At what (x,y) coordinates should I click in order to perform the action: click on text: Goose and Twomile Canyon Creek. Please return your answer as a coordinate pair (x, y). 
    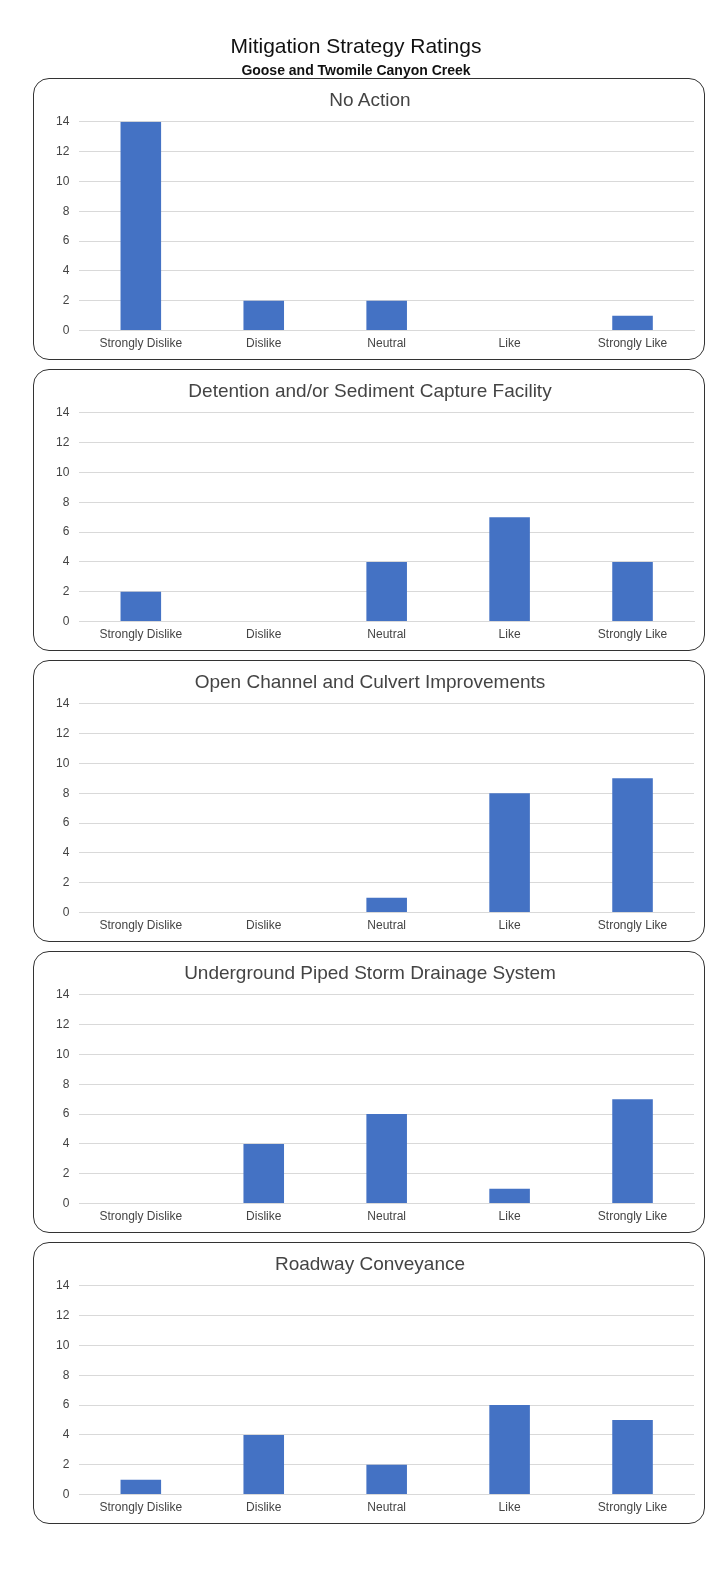
    Looking at the image, I should click on (356, 70).